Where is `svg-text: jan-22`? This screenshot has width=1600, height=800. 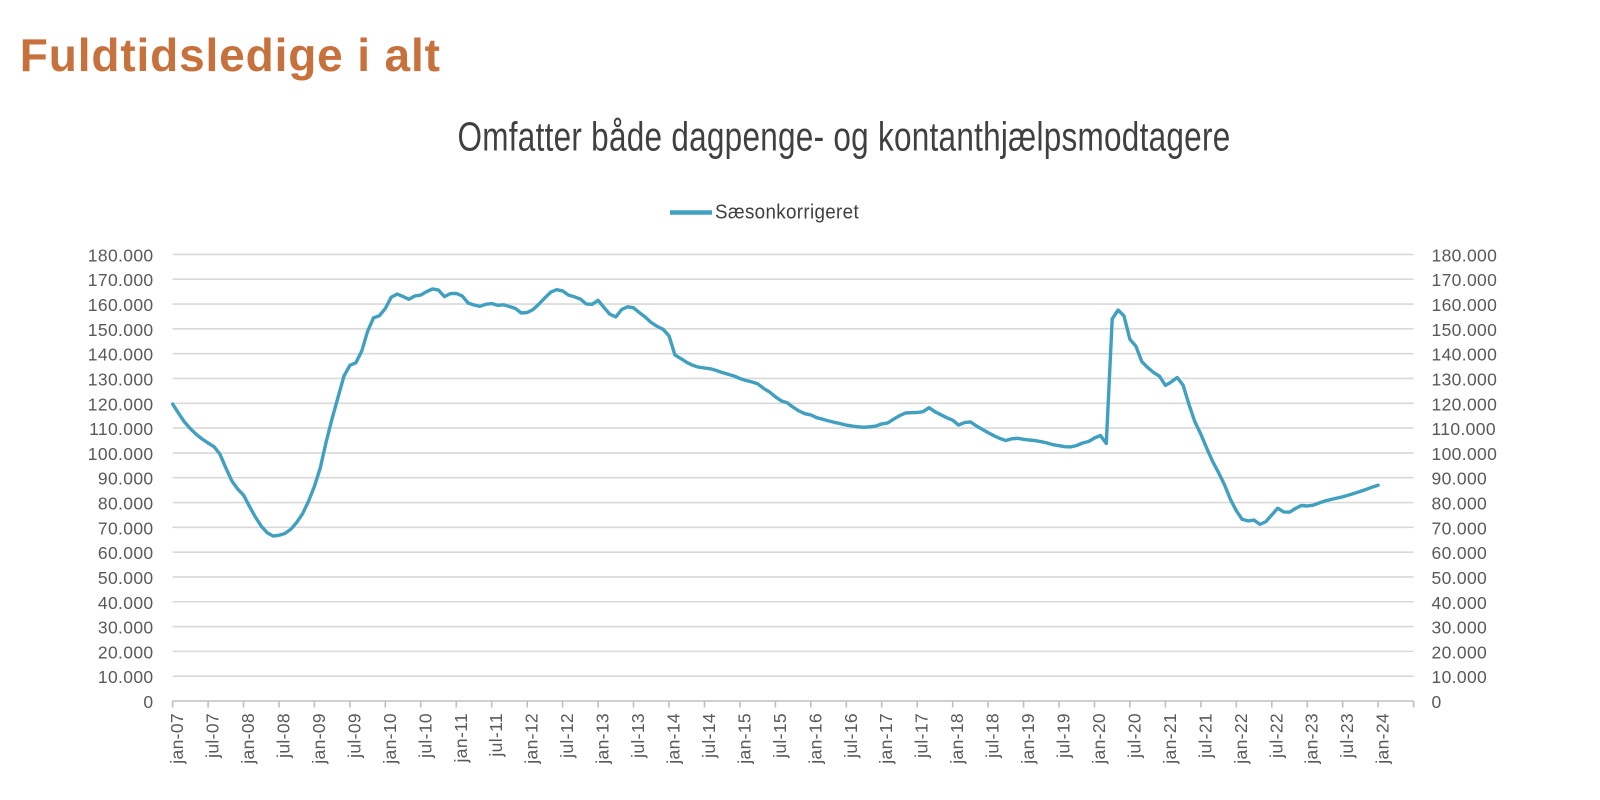 svg-text: jan-22 is located at coordinates (1241, 739).